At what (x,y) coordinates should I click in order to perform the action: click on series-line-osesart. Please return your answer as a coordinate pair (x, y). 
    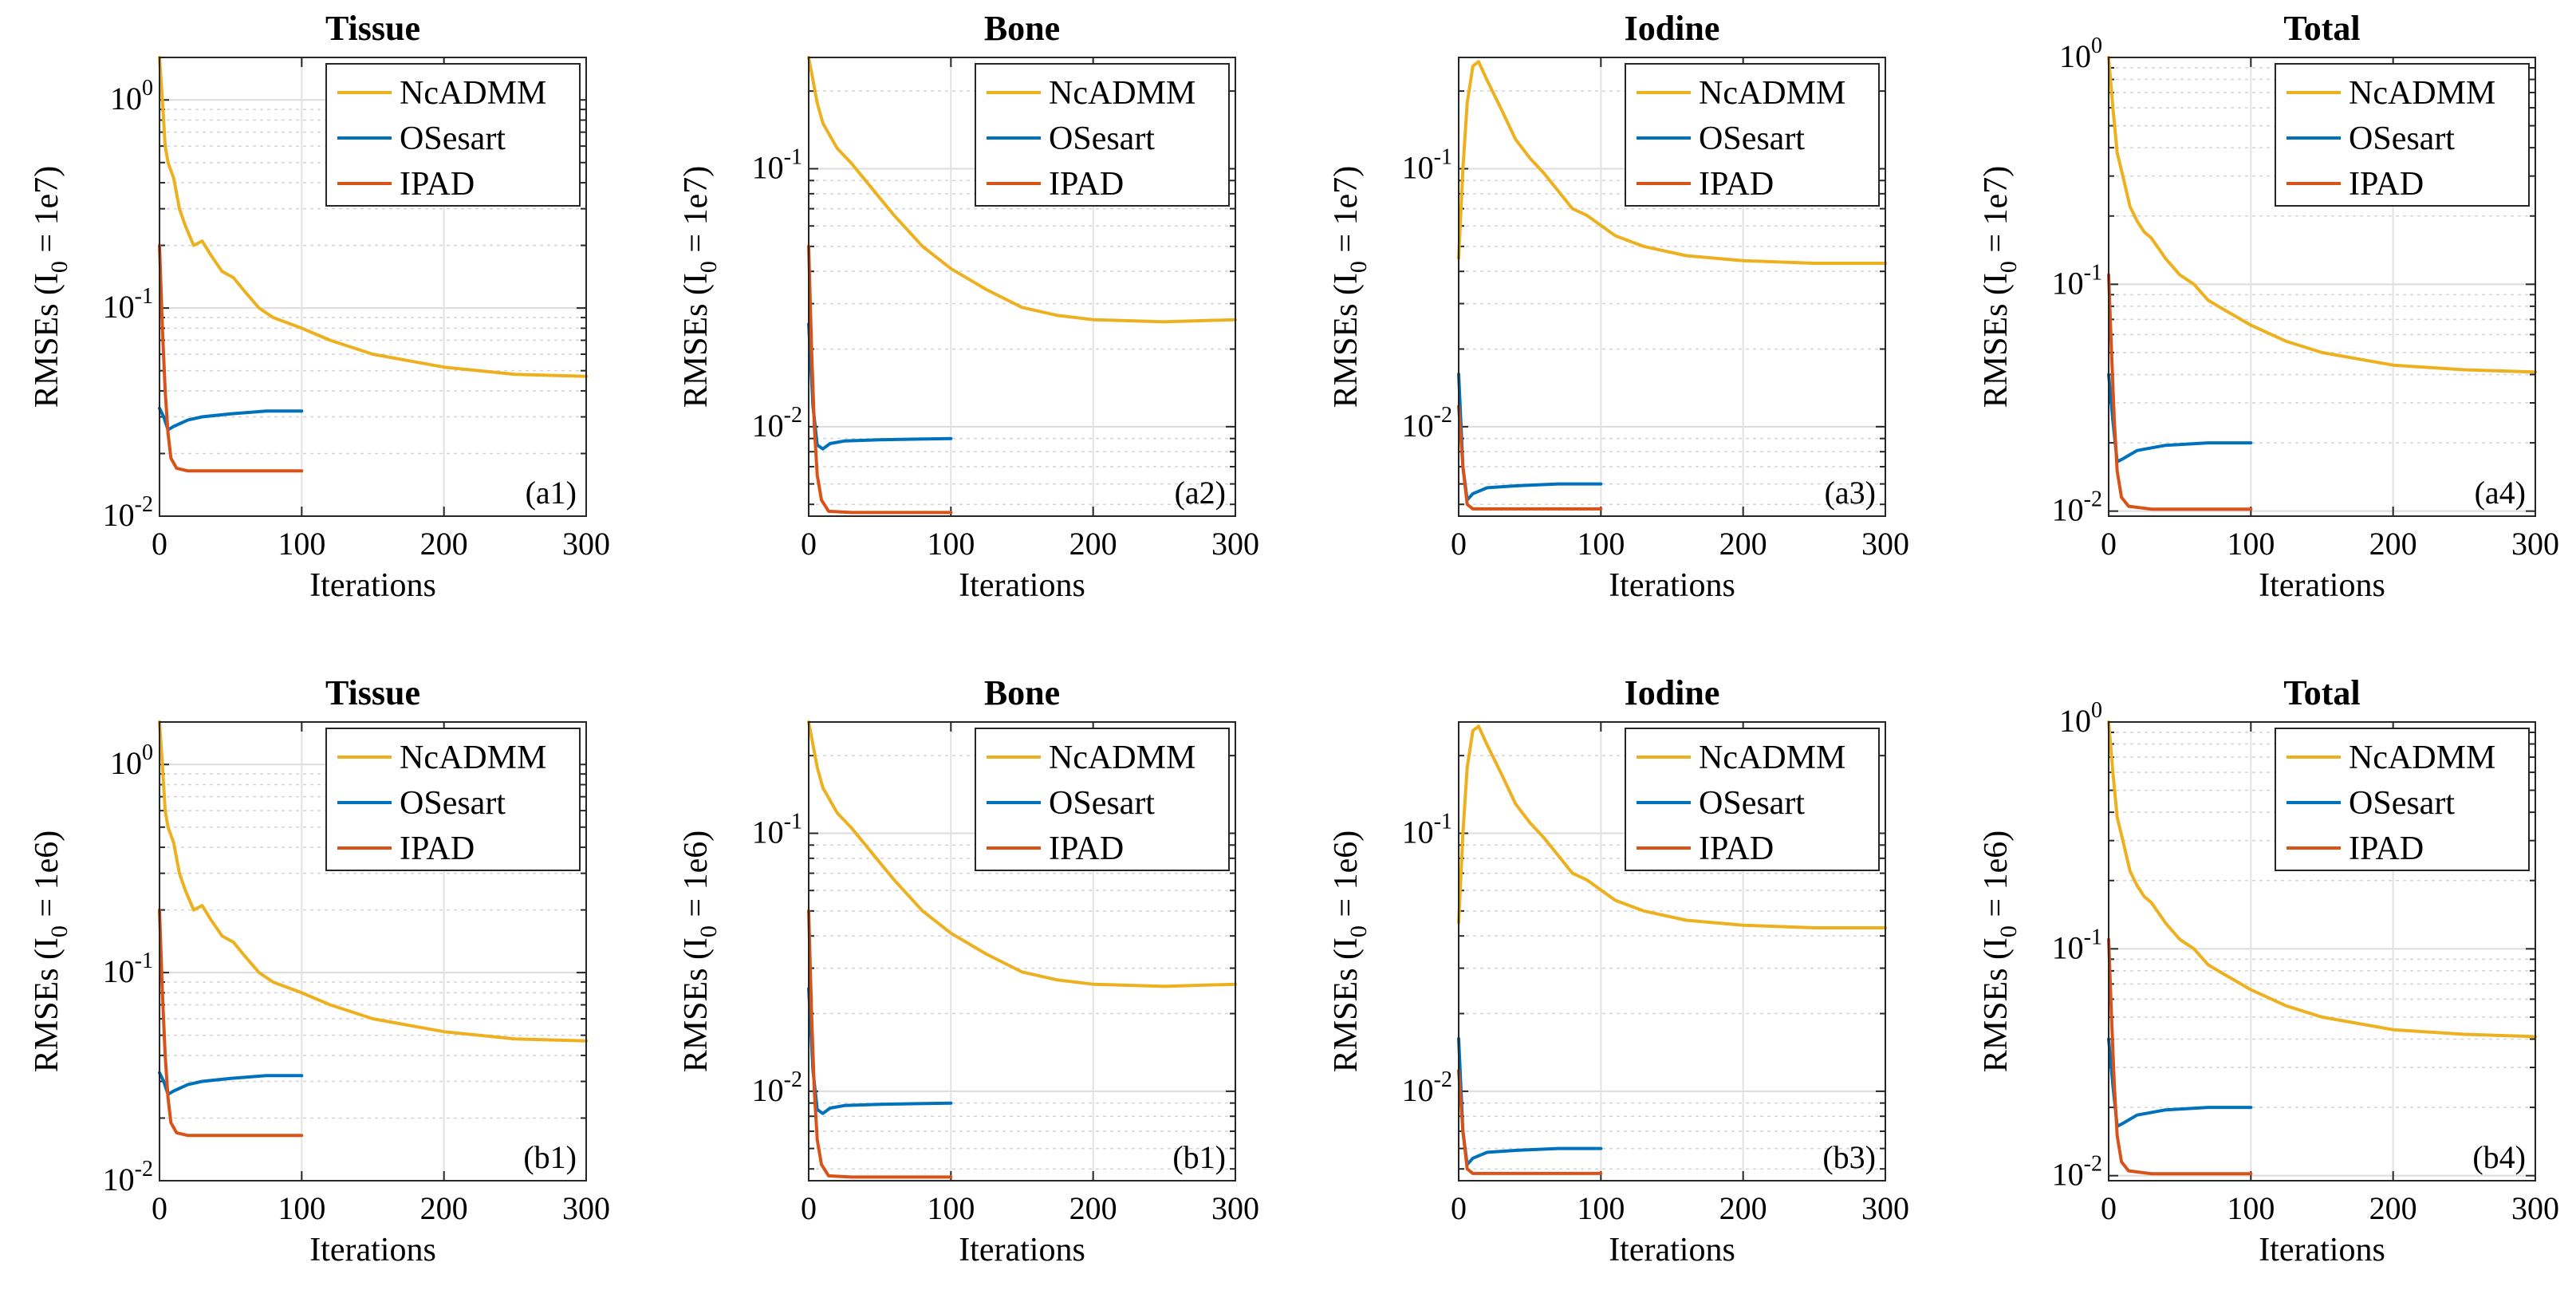
    Looking at the image, I should click on (231, 1083).